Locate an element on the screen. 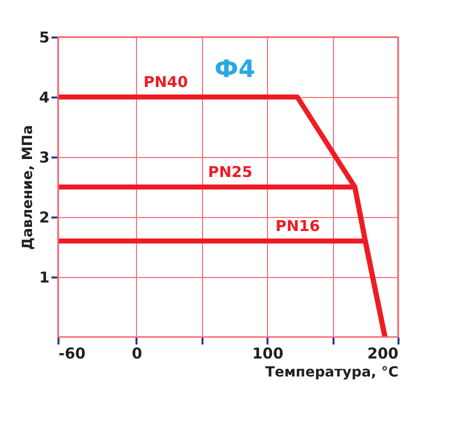 The image size is (472, 437). x-tick-label: -60 is located at coordinates (72, 353).